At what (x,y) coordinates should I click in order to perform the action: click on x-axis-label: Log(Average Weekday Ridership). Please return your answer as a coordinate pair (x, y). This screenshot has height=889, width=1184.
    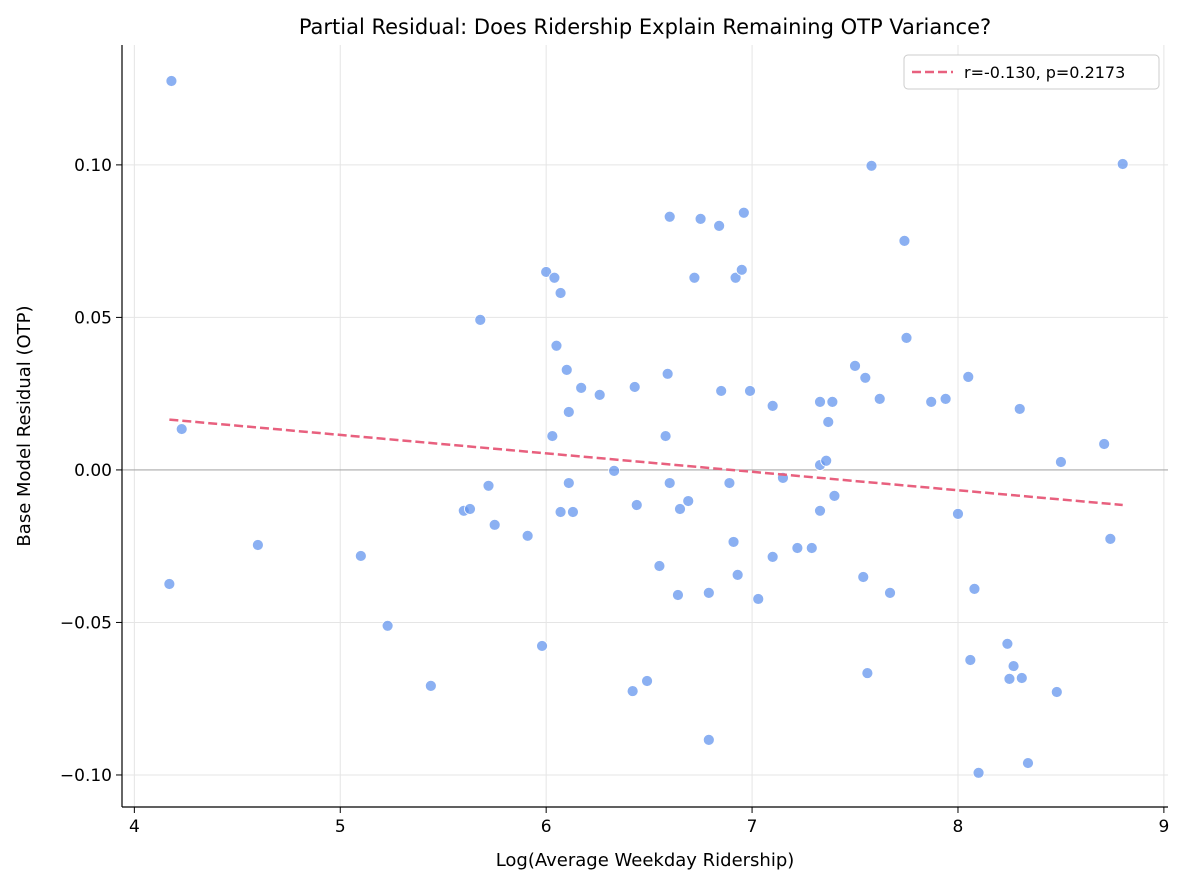
    Looking at the image, I should click on (645, 860).